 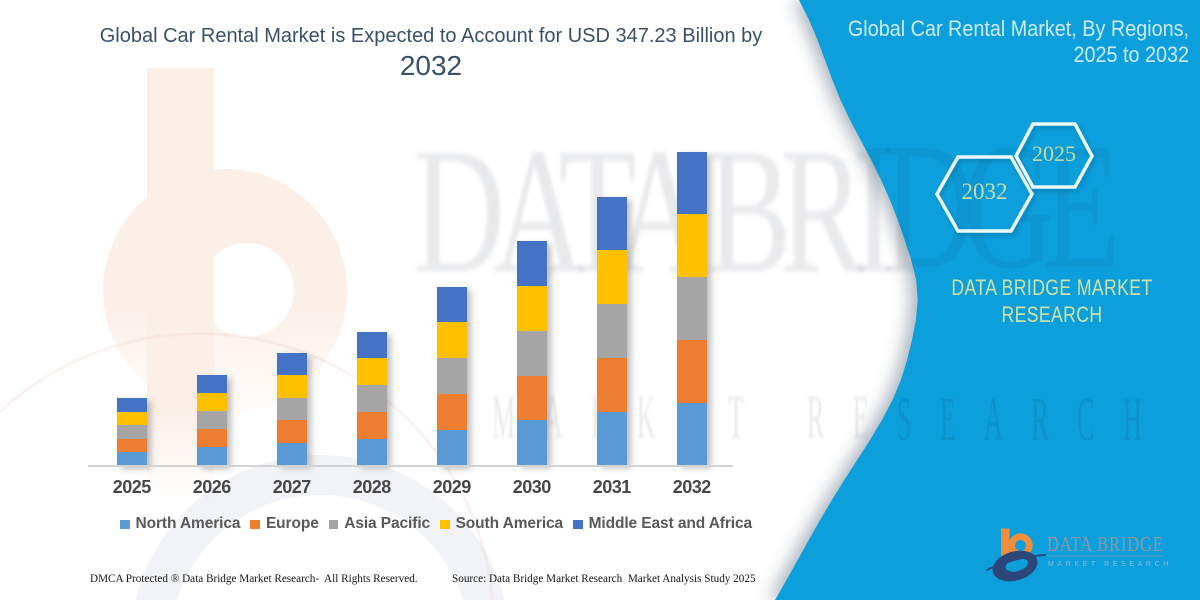 What do you see at coordinates (1105, 544) in the screenshot?
I see `svg-text: DATA BRIDGE` at bounding box center [1105, 544].